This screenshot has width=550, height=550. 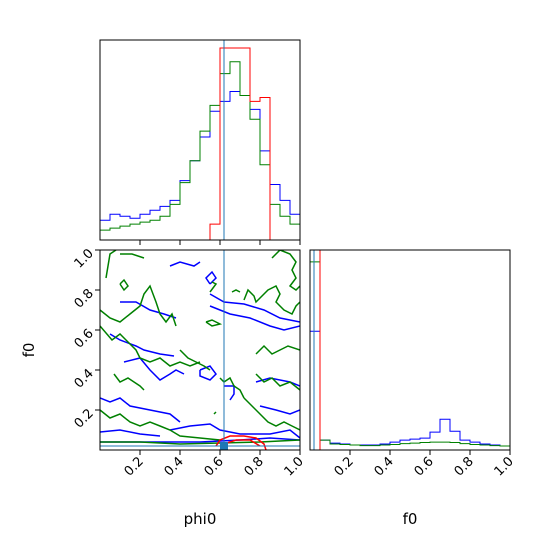 What do you see at coordinates (241, 442) in the screenshot?
I see `contour-red` at bounding box center [241, 442].